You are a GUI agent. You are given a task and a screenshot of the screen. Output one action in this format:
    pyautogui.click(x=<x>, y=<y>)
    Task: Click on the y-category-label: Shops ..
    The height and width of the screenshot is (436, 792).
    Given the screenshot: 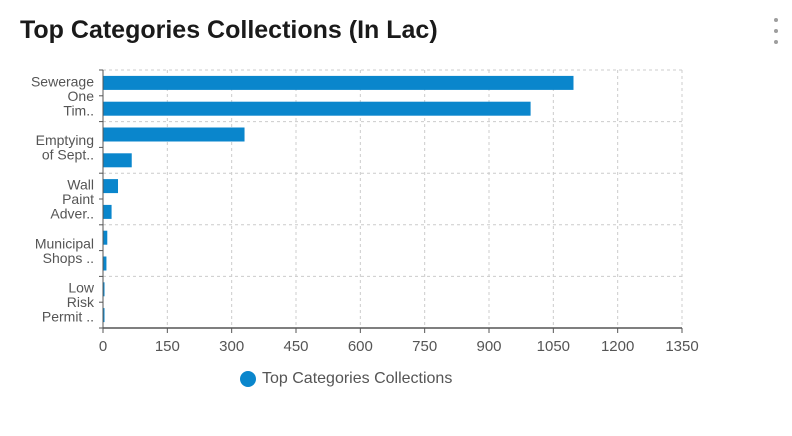 What is the action you would take?
    pyautogui.click(x=68, y=258)
    